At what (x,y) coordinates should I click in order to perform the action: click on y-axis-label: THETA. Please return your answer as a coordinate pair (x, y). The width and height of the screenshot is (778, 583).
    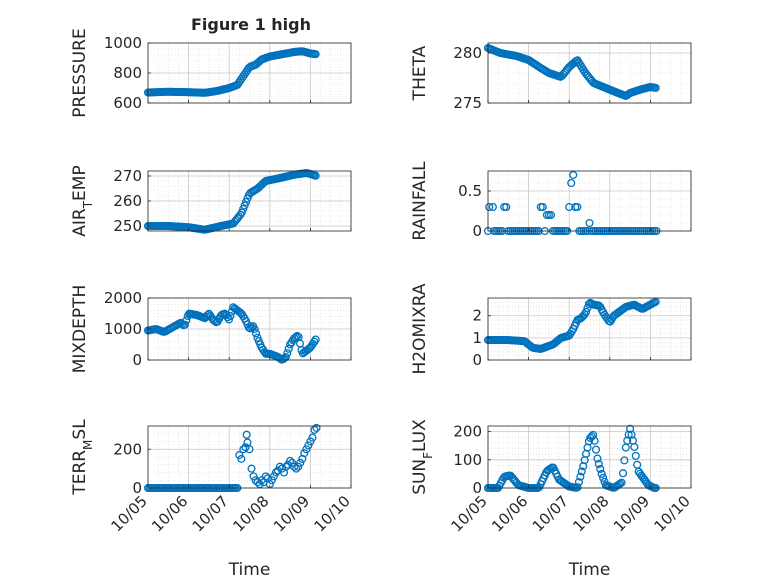
    Looking at the image, I should click on (420, 73).